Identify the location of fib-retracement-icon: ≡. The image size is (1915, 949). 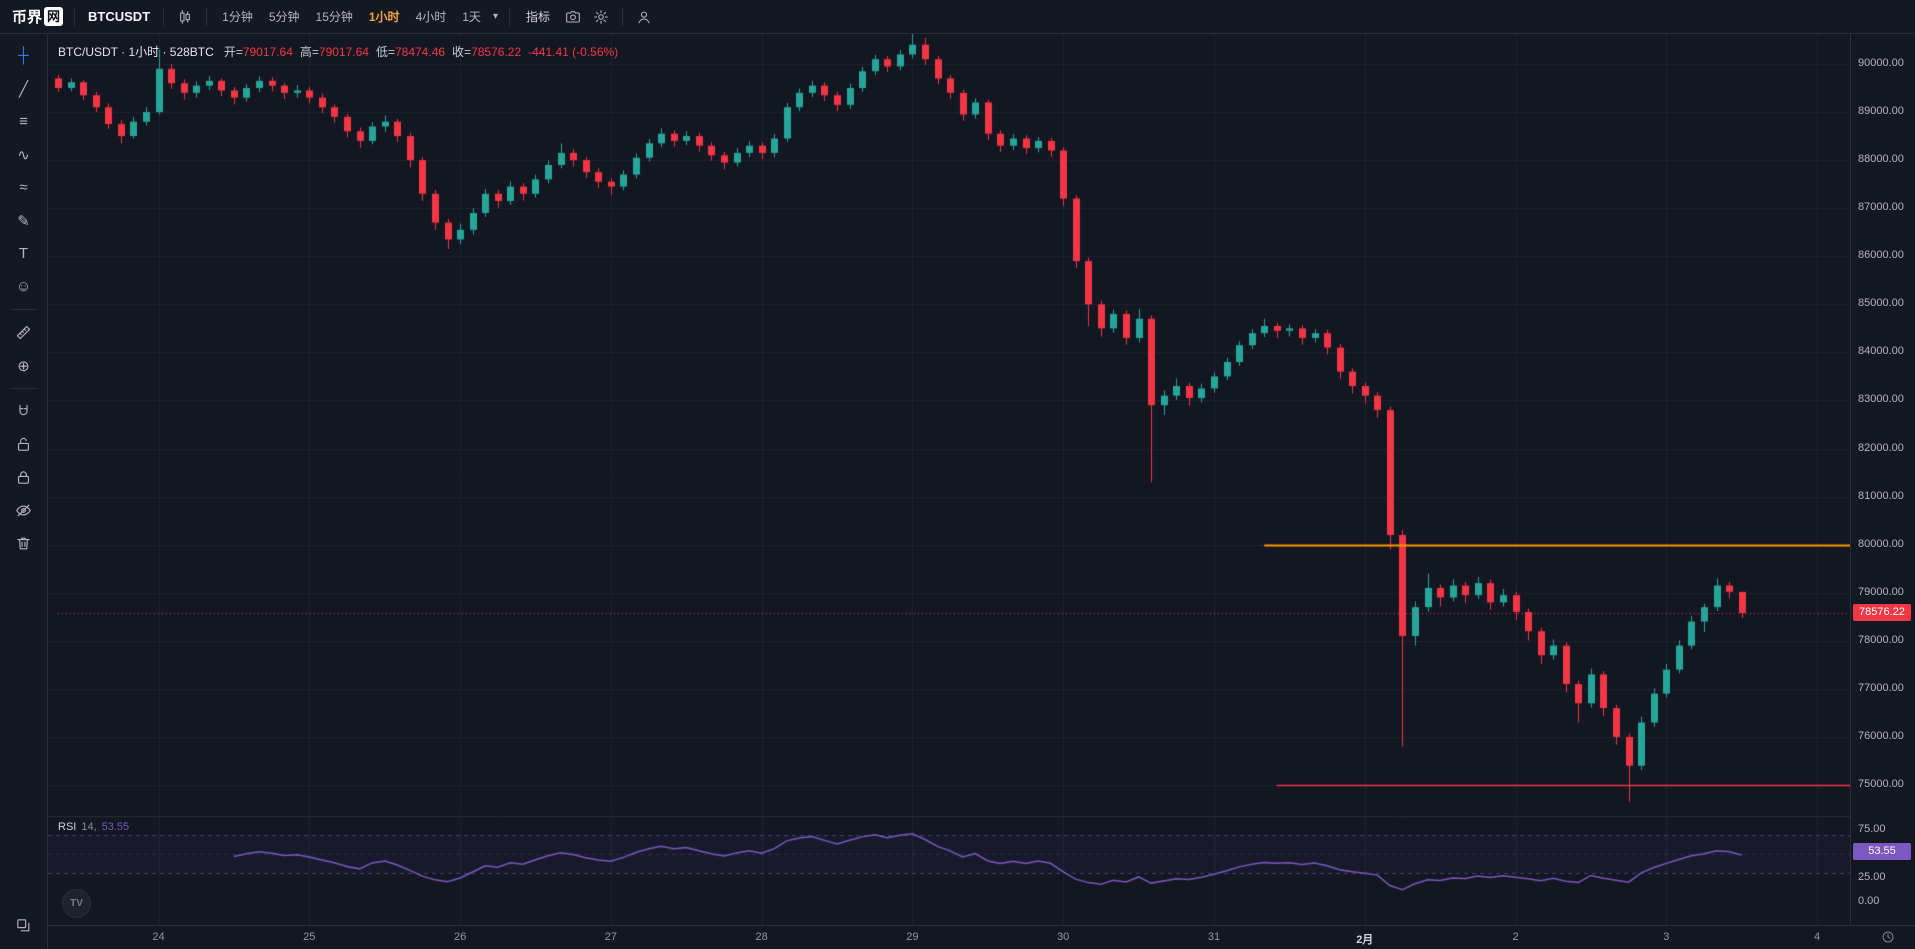
(23, 121).